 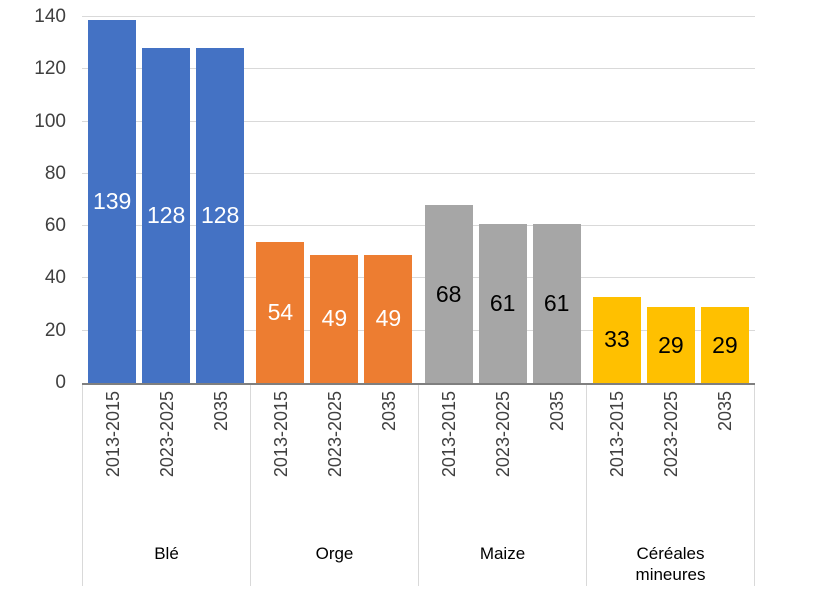 I want to click on x-axis-group-column: 2013-2015 2023-2025 2035 Orge, so click(x=334, y=485).